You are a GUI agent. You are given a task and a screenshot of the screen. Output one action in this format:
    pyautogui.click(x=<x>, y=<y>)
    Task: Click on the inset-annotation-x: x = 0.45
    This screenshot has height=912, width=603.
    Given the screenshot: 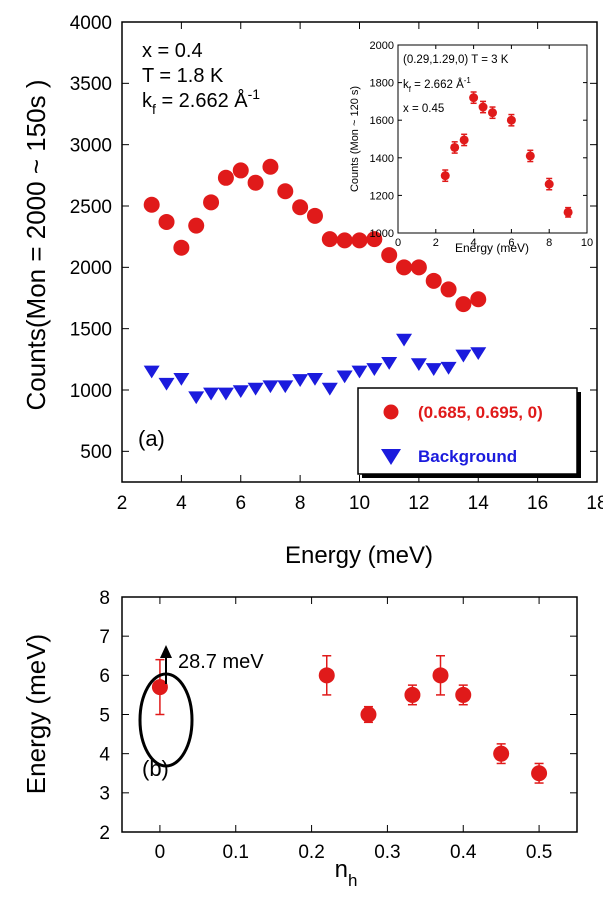 What is the action you would take?
    pyautogui.click(x=423, y=109)
    